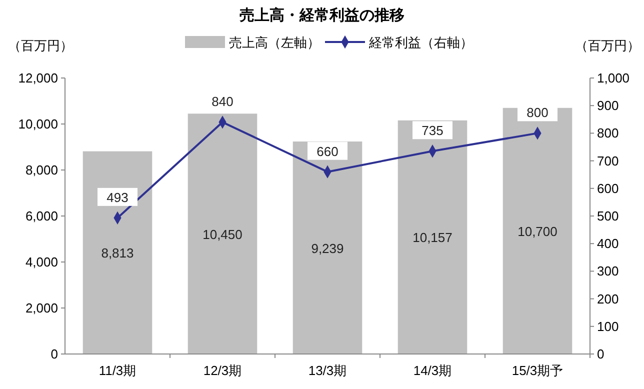 The width and height of the screenshot is (644, 389). Describe the element at coordinates (608, 298) in the screenshot. I see `y2-tick-label: 200` at that location.